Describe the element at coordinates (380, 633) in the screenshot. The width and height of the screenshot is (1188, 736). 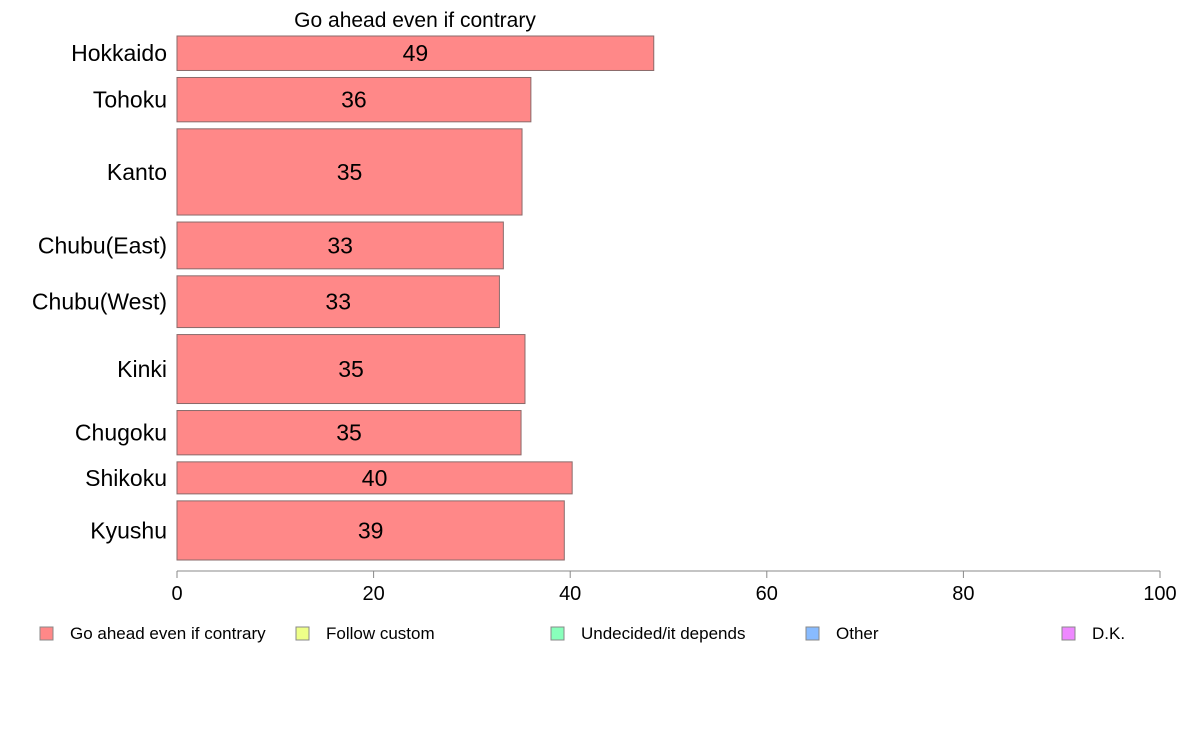
I see `legend-label: Follow custom` at that location.